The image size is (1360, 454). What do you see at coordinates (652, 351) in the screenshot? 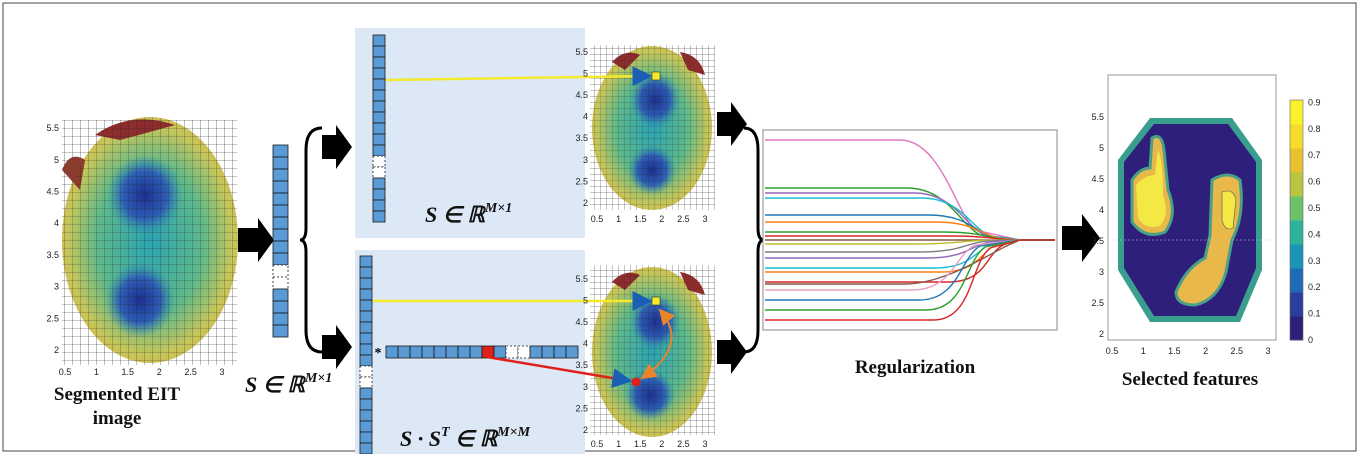
I see `bottom-eit-map` at bounding box center [652, 351].